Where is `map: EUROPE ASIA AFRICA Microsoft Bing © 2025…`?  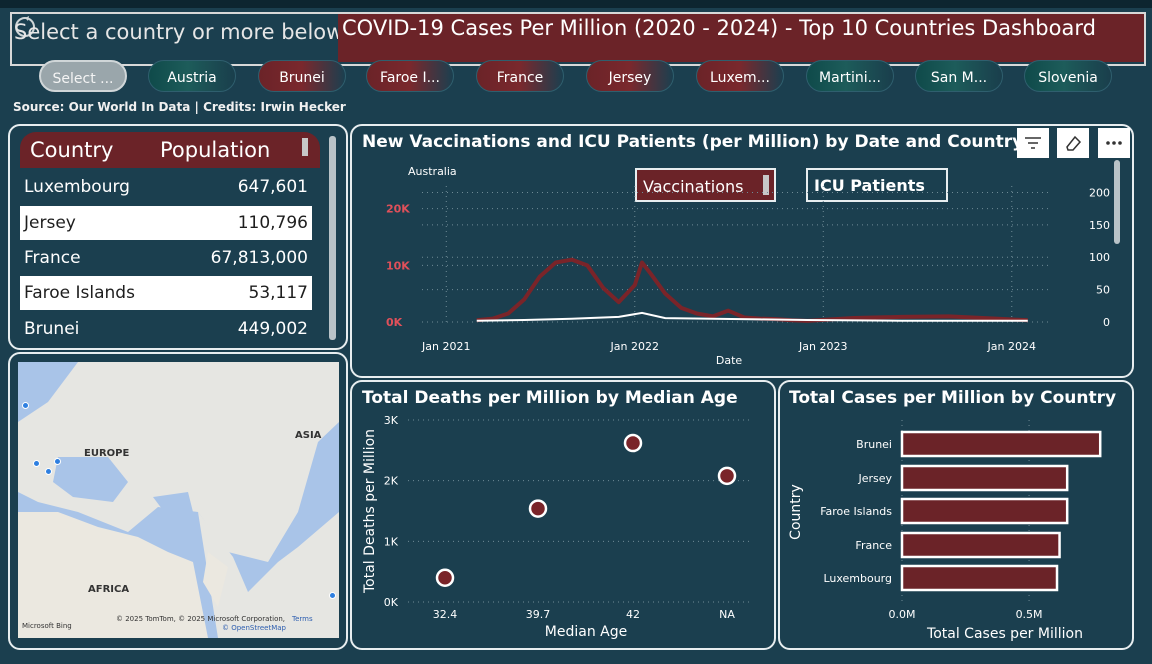 map: EUROPE ASIA AFRICA Microsoft Bing © 2025… is located at coordinates (178, 500).